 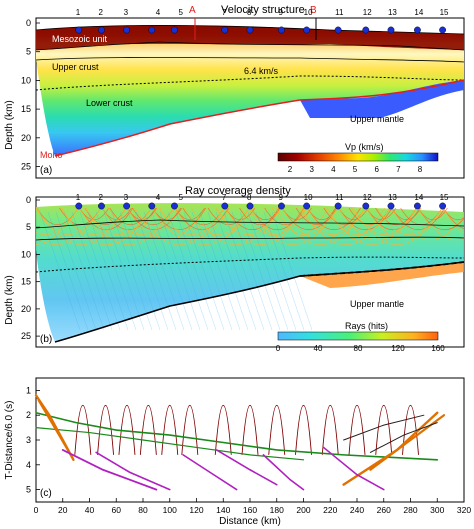 What do you see at coordinates (90, 510) in the screenshot?
I see `distance-tick-label: 40` at bounding box center [90, 510].